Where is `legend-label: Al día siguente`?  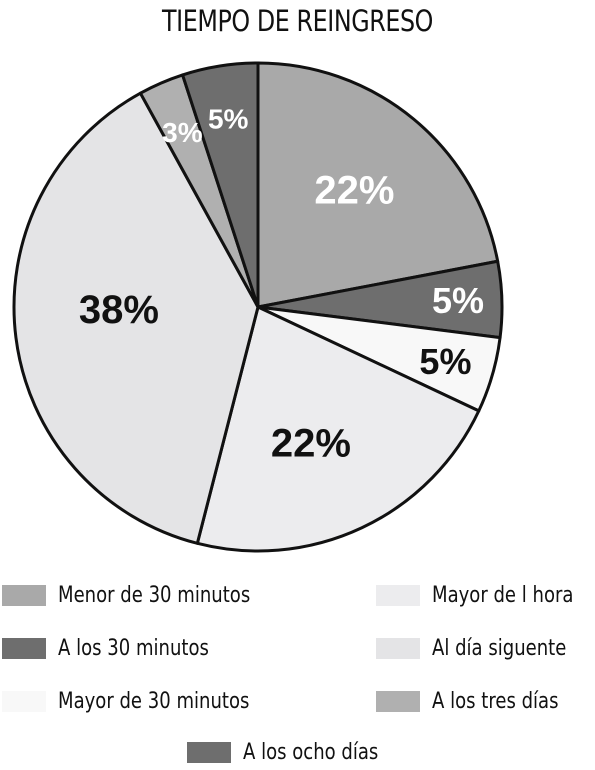 legend-label: Al día siguente is located at coordinates (499, 648).